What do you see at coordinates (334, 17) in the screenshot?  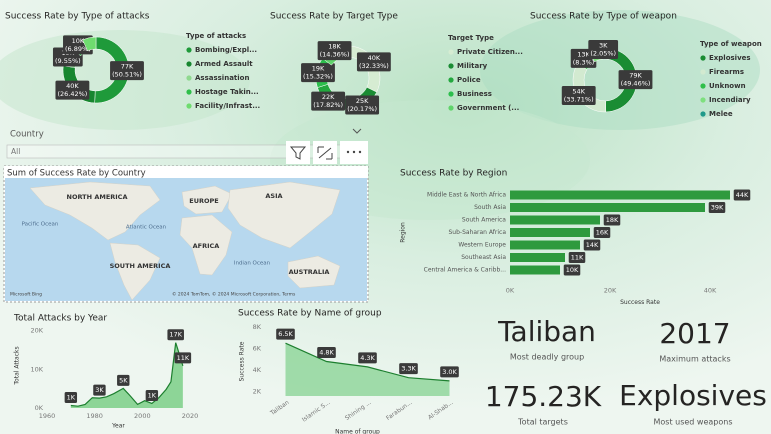 I see `chart-title: Success Rate by Target Type` at bounding box center [334, 17].